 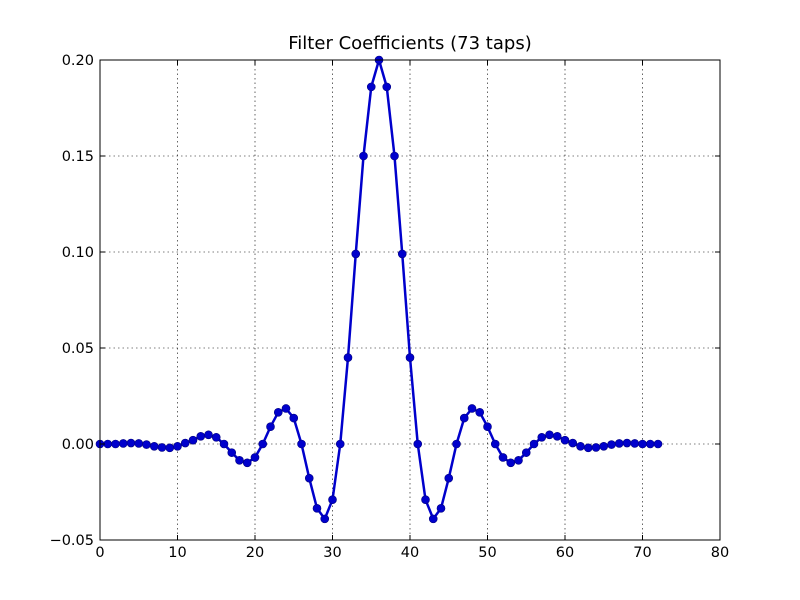 I want to click on x-tick-label: 10, so click(x=177, y=553).